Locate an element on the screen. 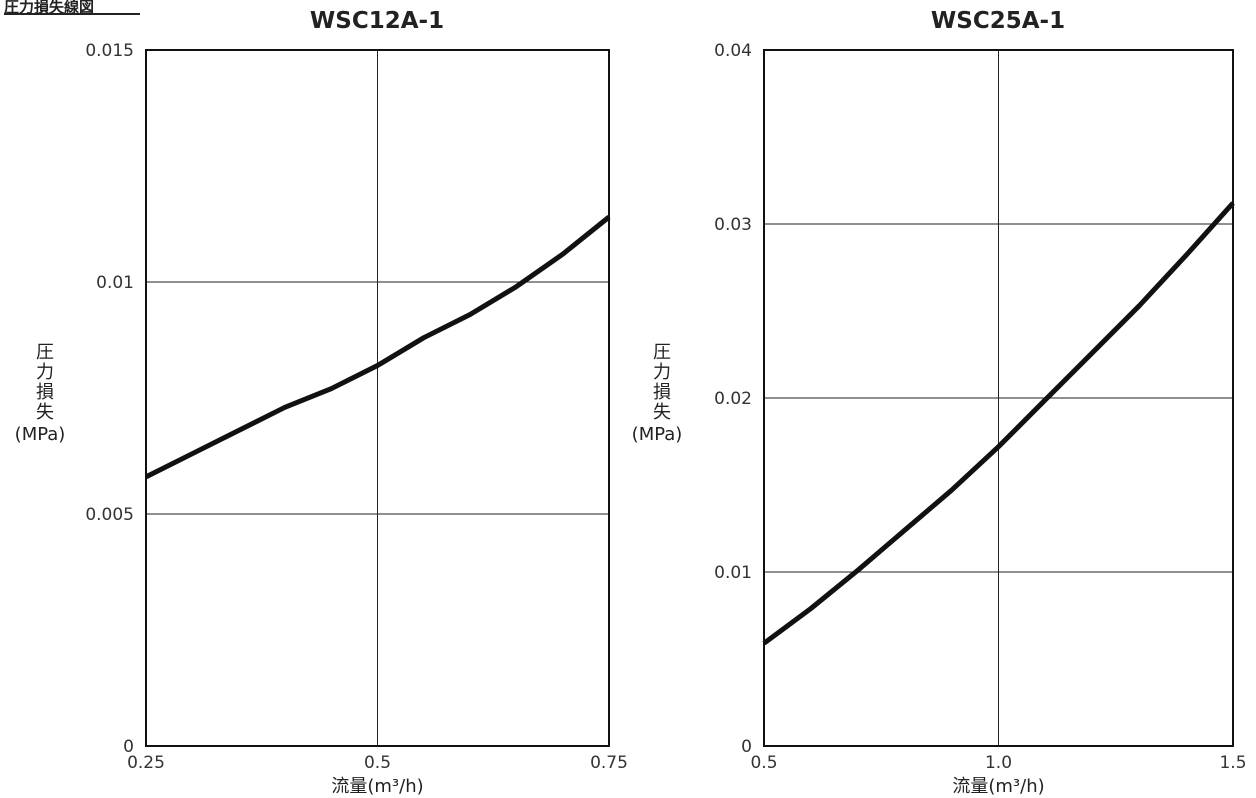 The image size is (1256, 798). chart-2-y-axis-label-char: 失 is located at coordinates (662, 412).